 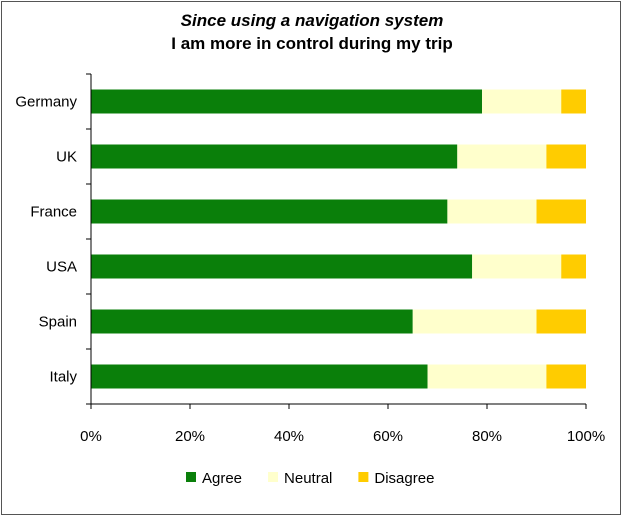 I want to click on category-label: Germany, so click(x=46, y=102).